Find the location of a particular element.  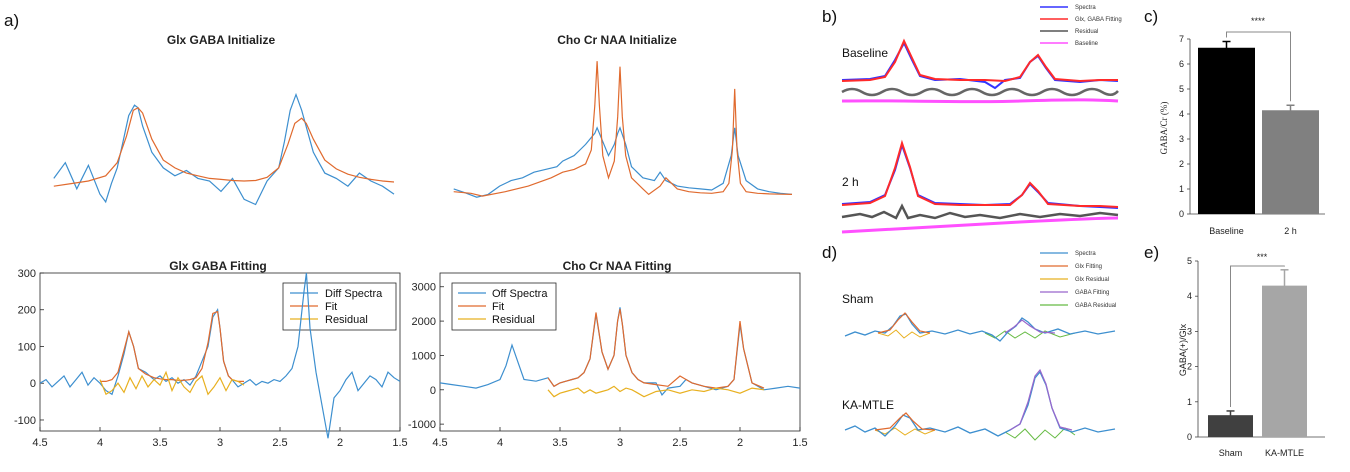

legend-label-glx-fitting: Glx Fitting is located at coordinates (1088, 267).